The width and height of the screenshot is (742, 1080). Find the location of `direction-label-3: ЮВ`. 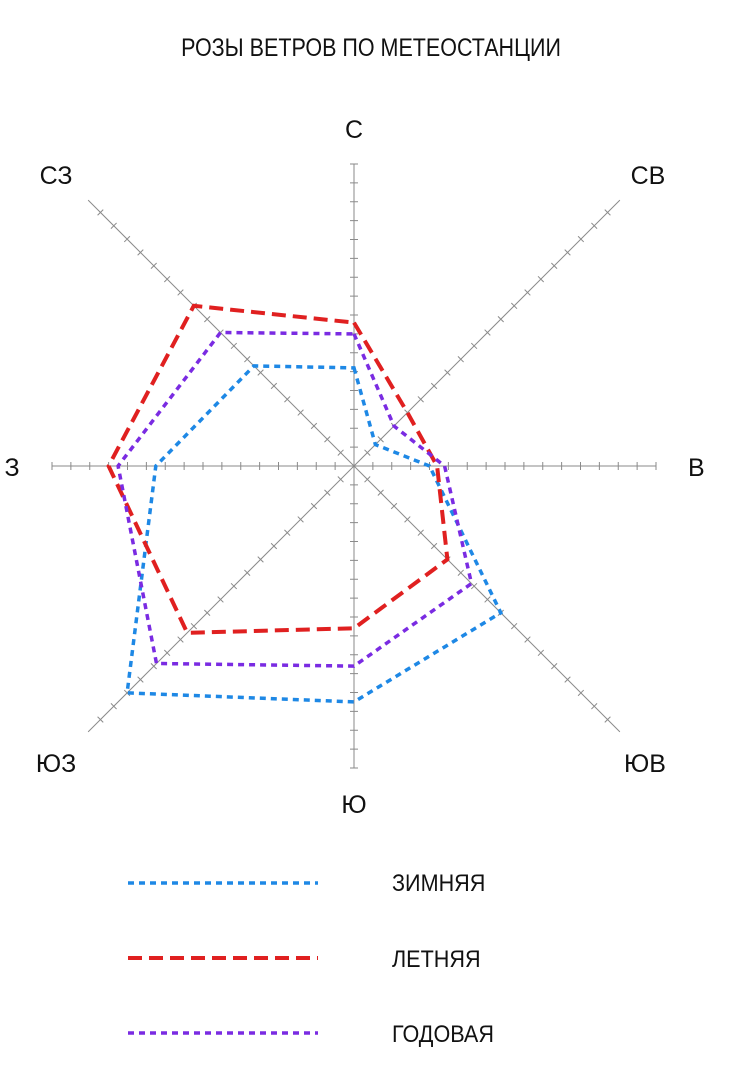

direction-label-3: ЮВ is located at coordinates (645, 764).